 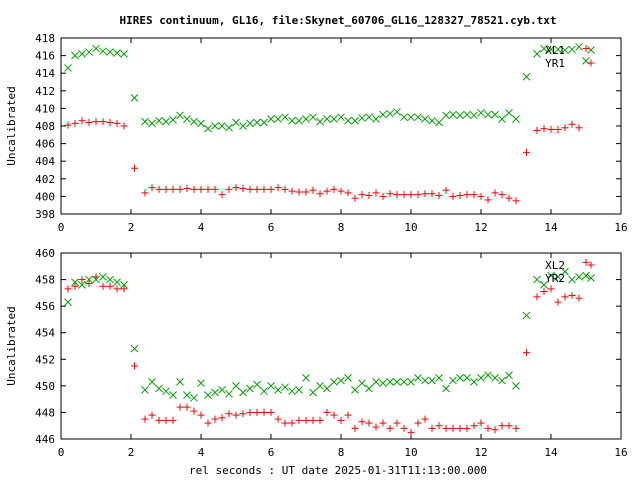 What do you see at coordinates (551, 227) in the screenshot?
I see `x-tick-label: 14` at bounding box center [551, 227].